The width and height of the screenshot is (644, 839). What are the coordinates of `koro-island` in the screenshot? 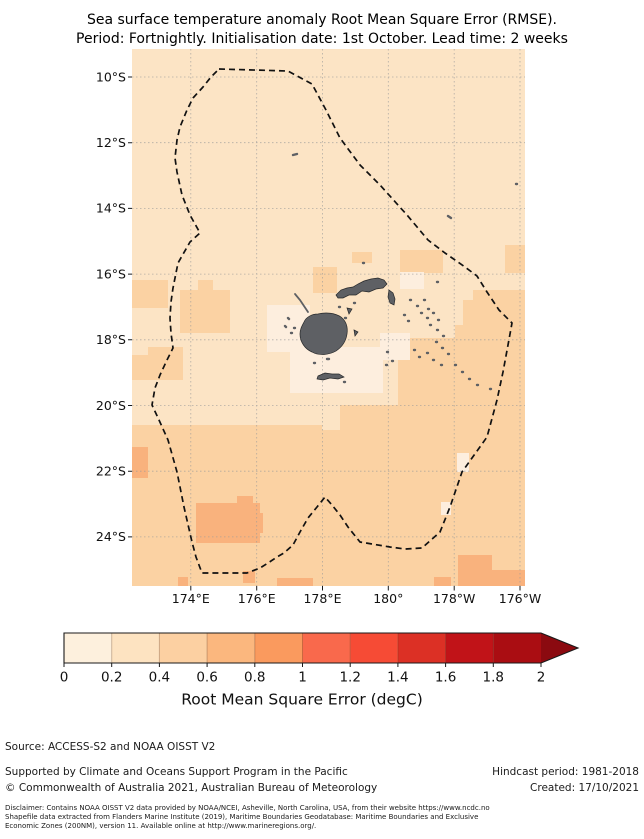 It's located at (349, 311).